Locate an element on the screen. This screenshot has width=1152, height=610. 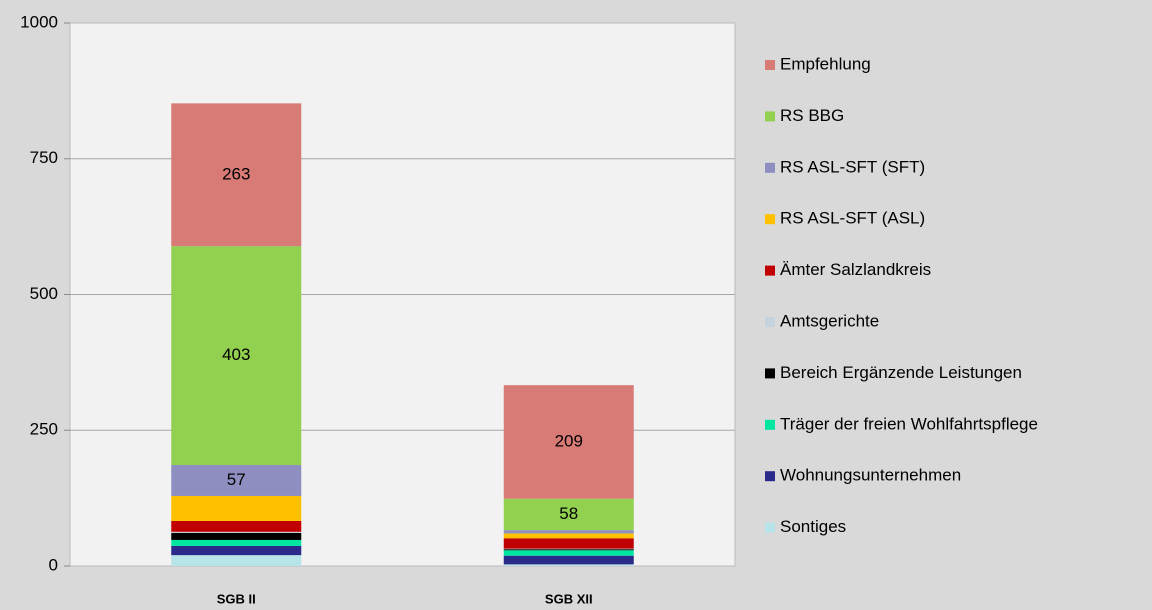
legend-label: Bereich Ergänzende Leistungen is located at coordinates (901, 372).